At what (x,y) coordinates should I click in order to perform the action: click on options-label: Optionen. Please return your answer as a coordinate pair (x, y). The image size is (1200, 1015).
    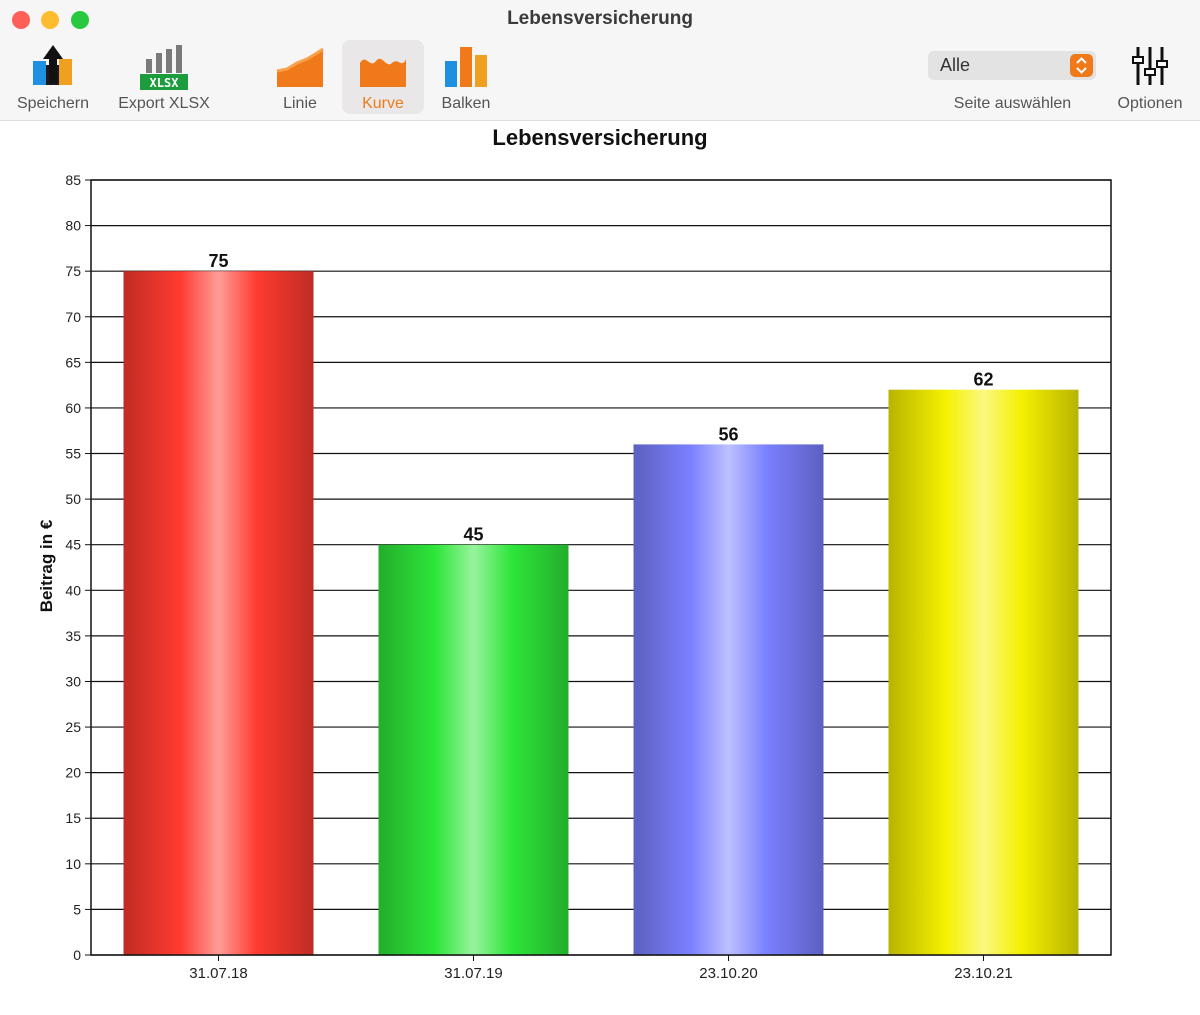
    Looking at the image, I should click on (1150, 103).